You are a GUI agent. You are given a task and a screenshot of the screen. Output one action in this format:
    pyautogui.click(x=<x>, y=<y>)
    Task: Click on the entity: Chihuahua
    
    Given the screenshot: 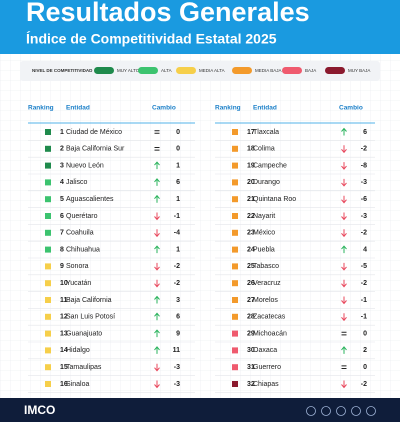 What is the action you would take?
    pyautogui.click(x=83, y=249)
    